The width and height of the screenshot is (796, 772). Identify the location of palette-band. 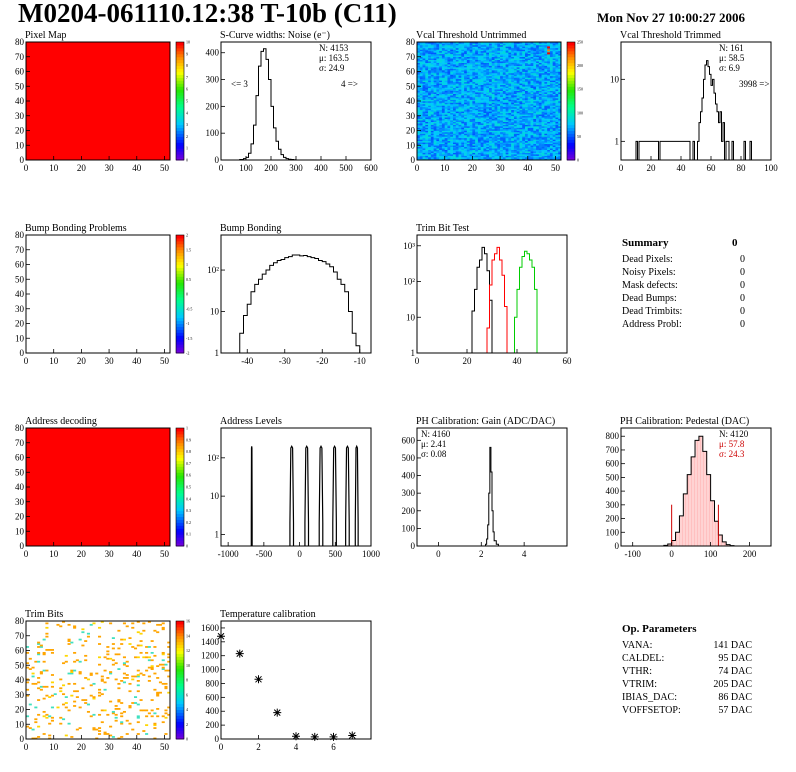
(180, 52).